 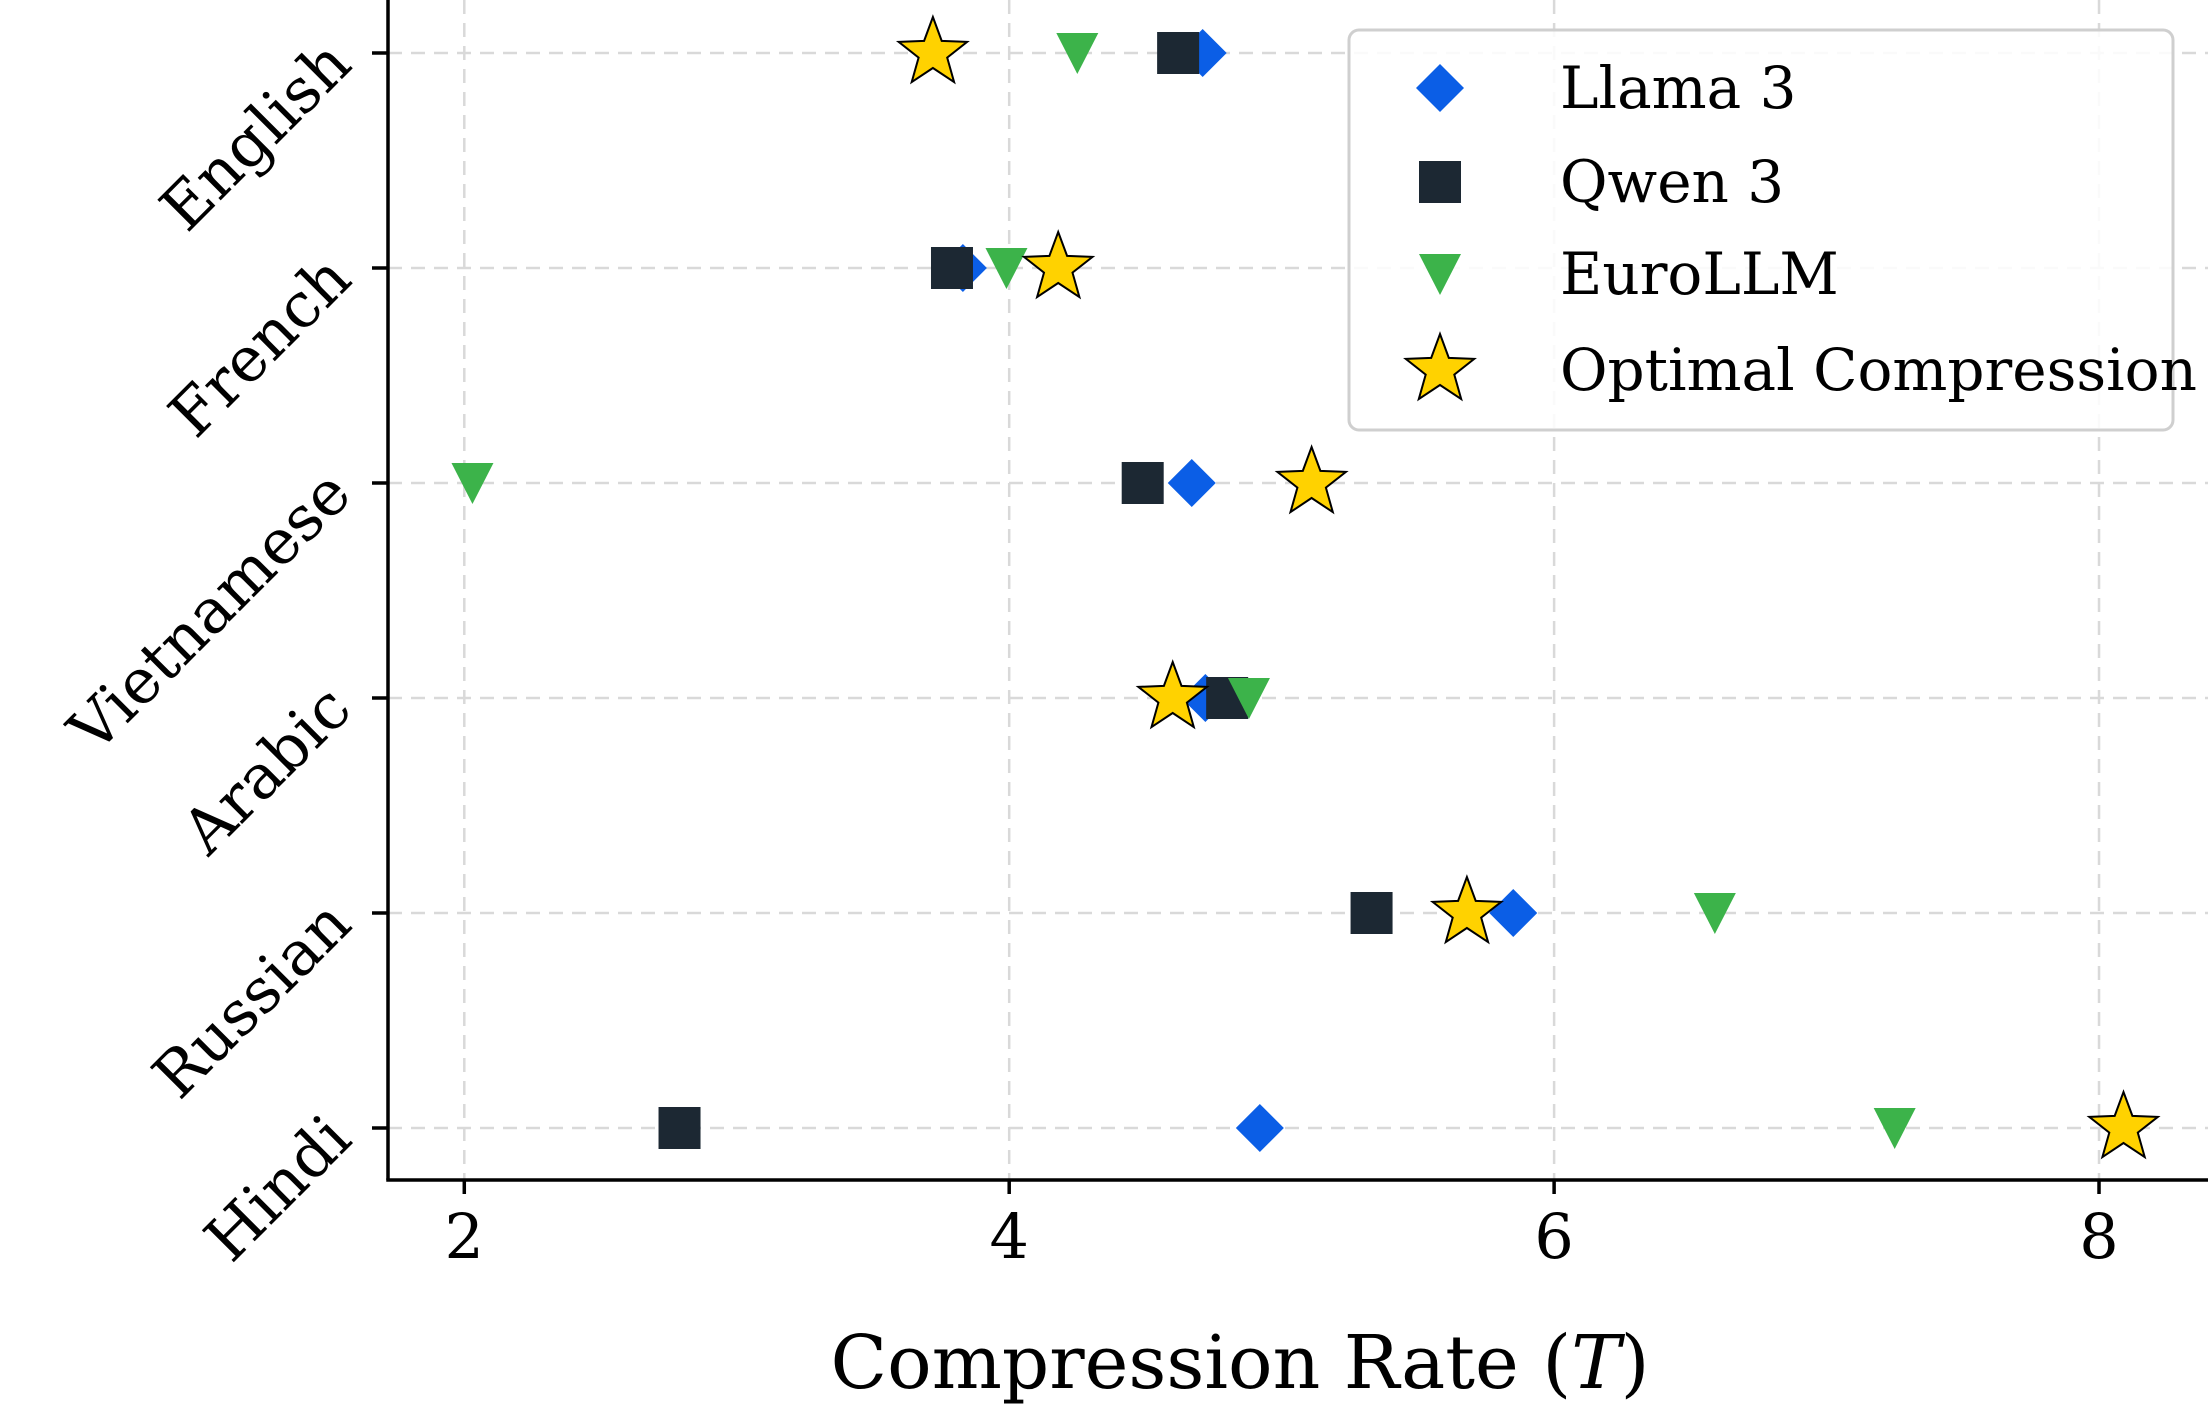 I want to click on x-axis-title-suffix: ), so click(x=1635, y=1363).